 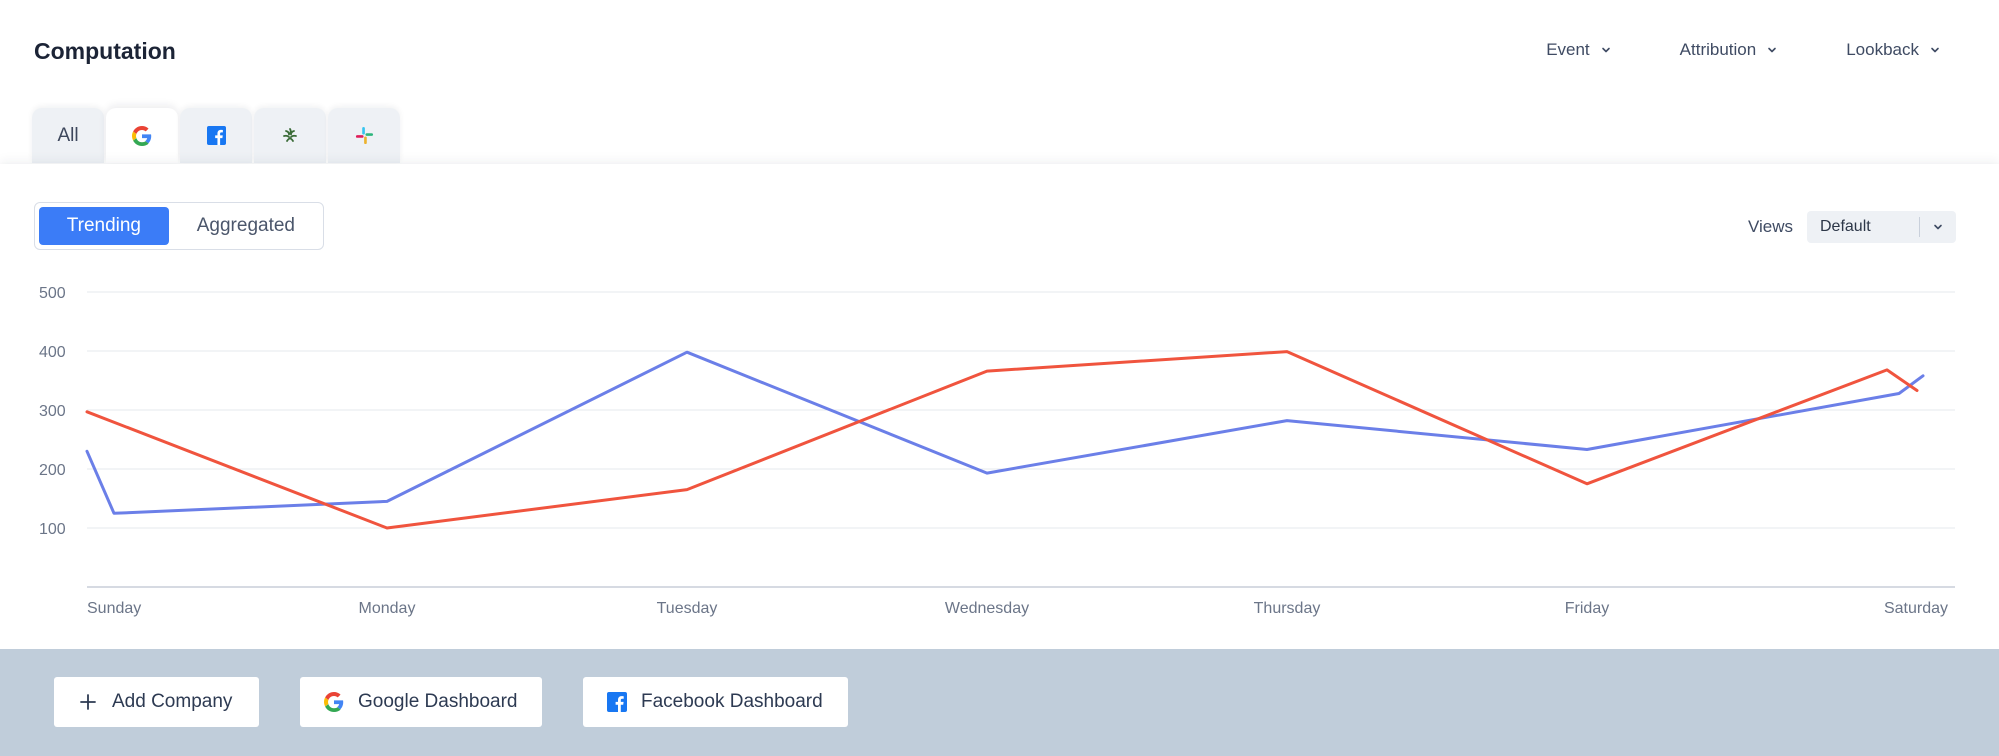 I want to click on y-tick-label: 200, so click(x=52, y=470).